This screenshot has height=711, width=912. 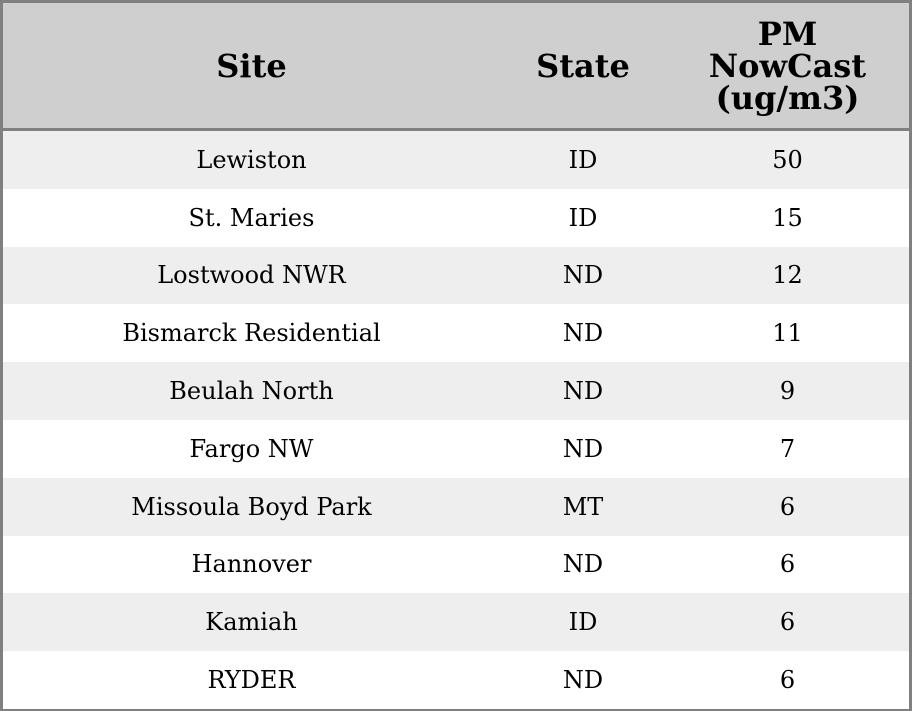 I want to click on table-row: St. Maries ID 15, so click(x=456, y=217).